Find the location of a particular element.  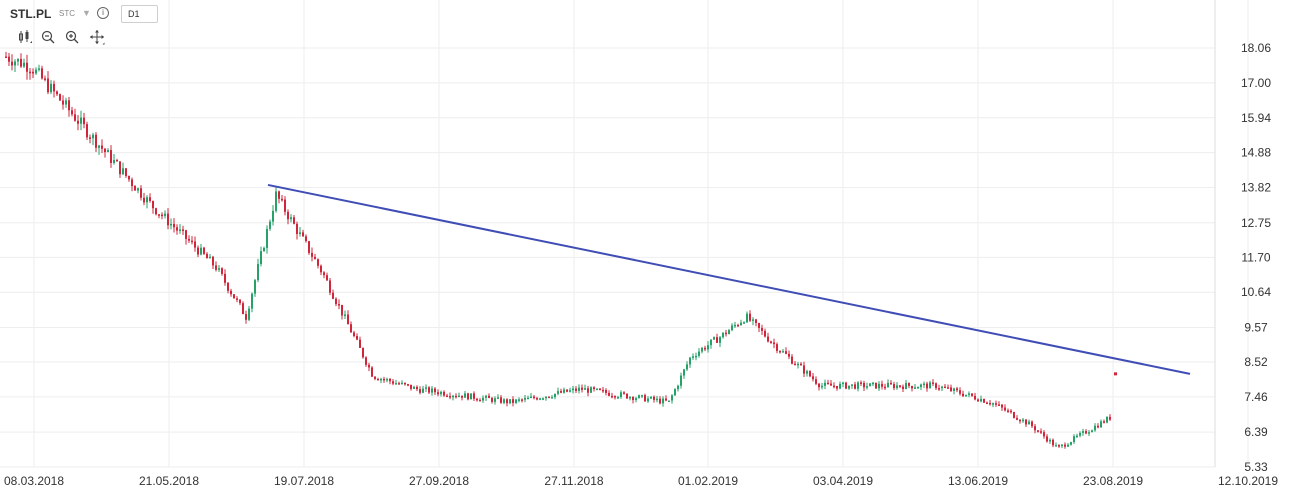

move-icon is located at coordinates (97, 37).